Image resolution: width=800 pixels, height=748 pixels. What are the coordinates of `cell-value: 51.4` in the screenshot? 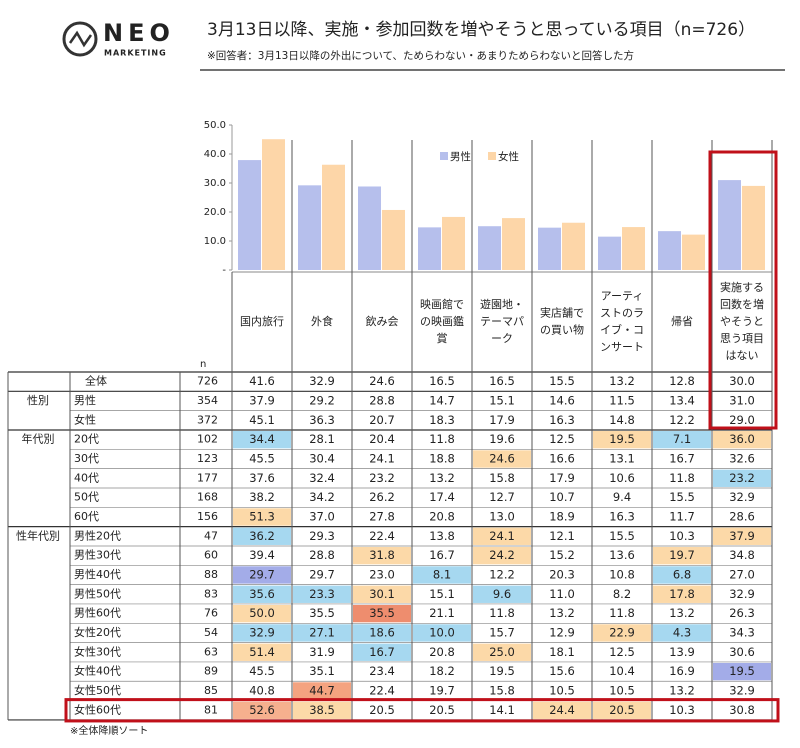 It's located at (262, 652).